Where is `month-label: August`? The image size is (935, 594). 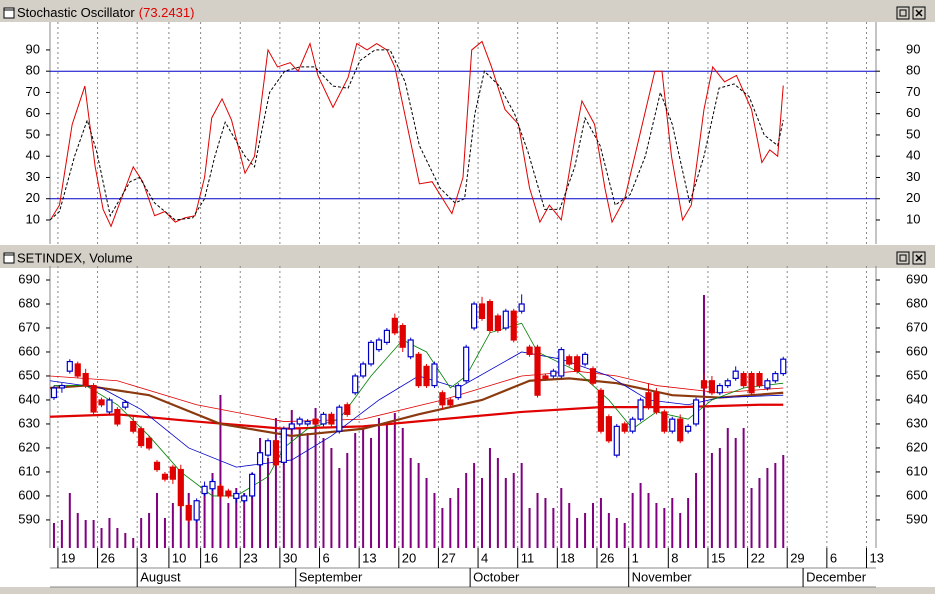 month-label: August is located at coordinates (160, 576).